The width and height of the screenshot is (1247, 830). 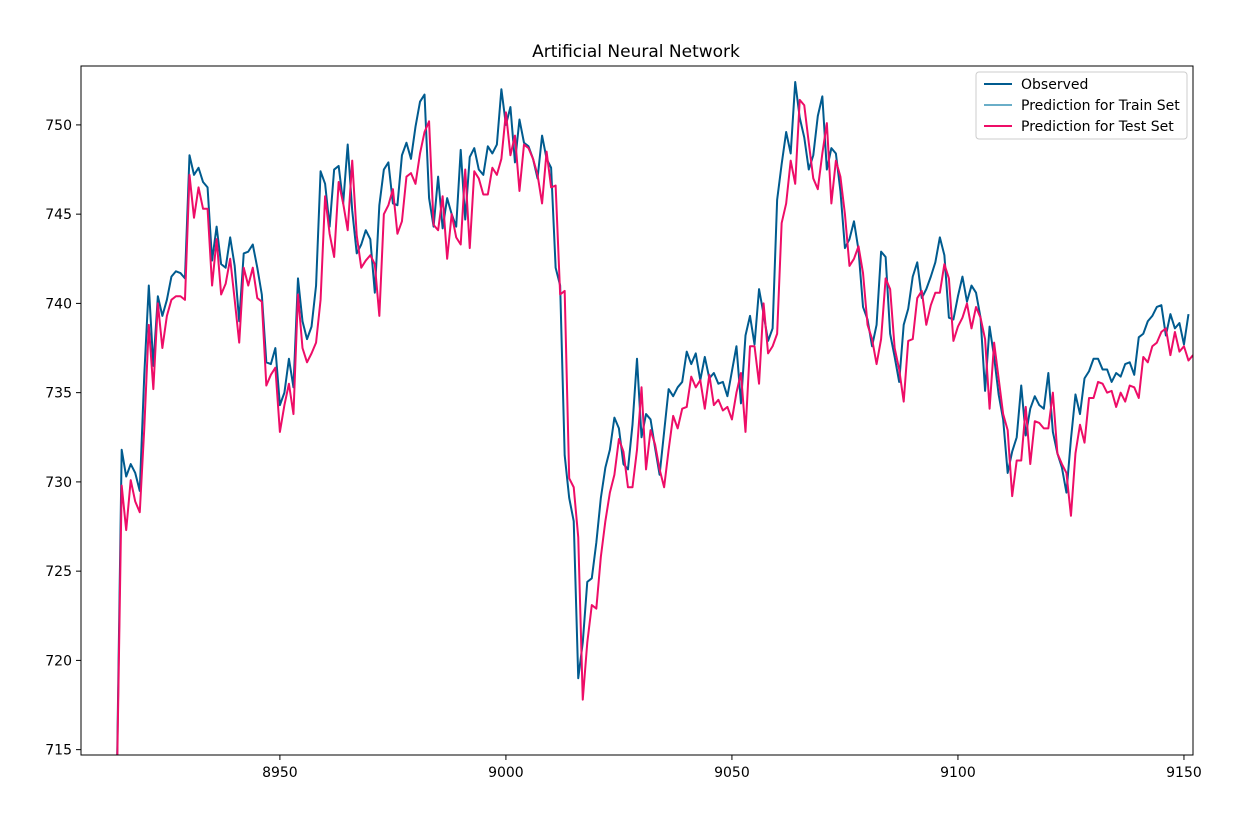 What do you see at coordinates (636, 52) in the screenshot?
I see `chart-title: Artificial Neural Network` at bounding box center [636, 52].